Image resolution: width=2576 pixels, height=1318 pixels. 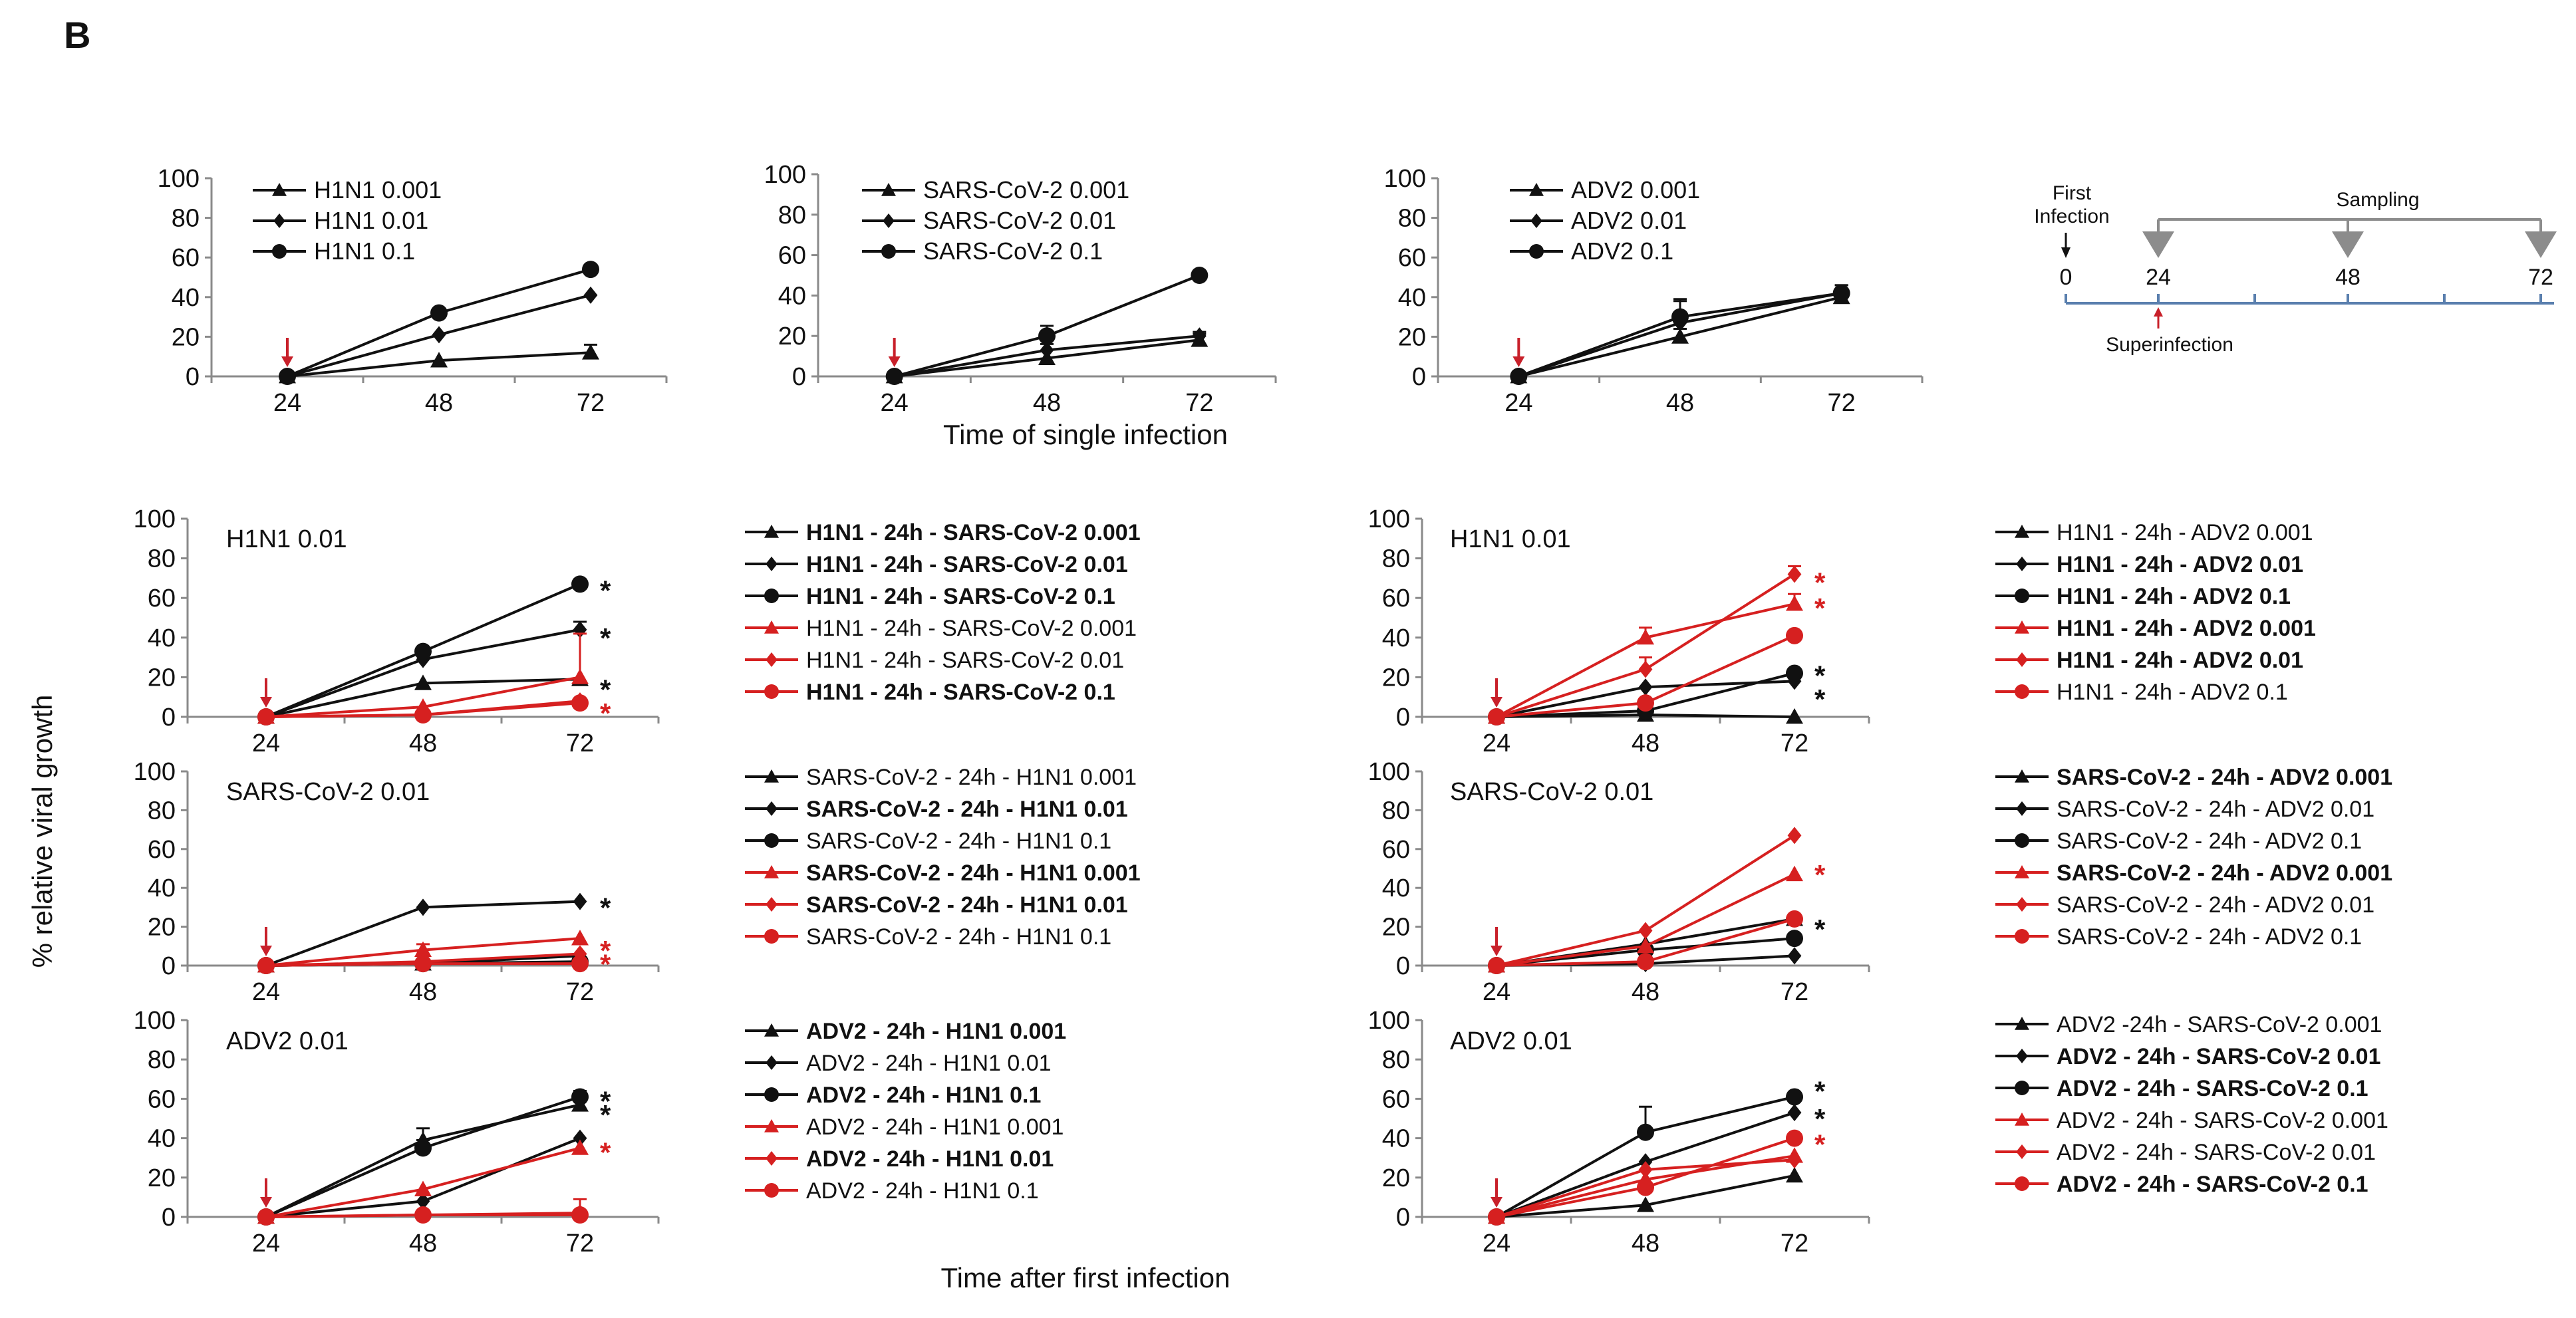 What do you see at coordinates (2071, 216) in the screenshot?
I see `timeline-first-infection-line2: Infection` at bounding box center [2071, 216].